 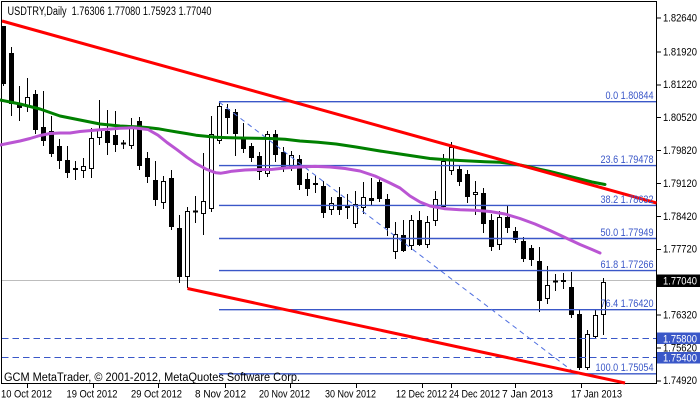 What do you see at coordinates (680, 184) in the screenshot?
I see `svg-text: 1.79120` at bounding box center [680, 184].